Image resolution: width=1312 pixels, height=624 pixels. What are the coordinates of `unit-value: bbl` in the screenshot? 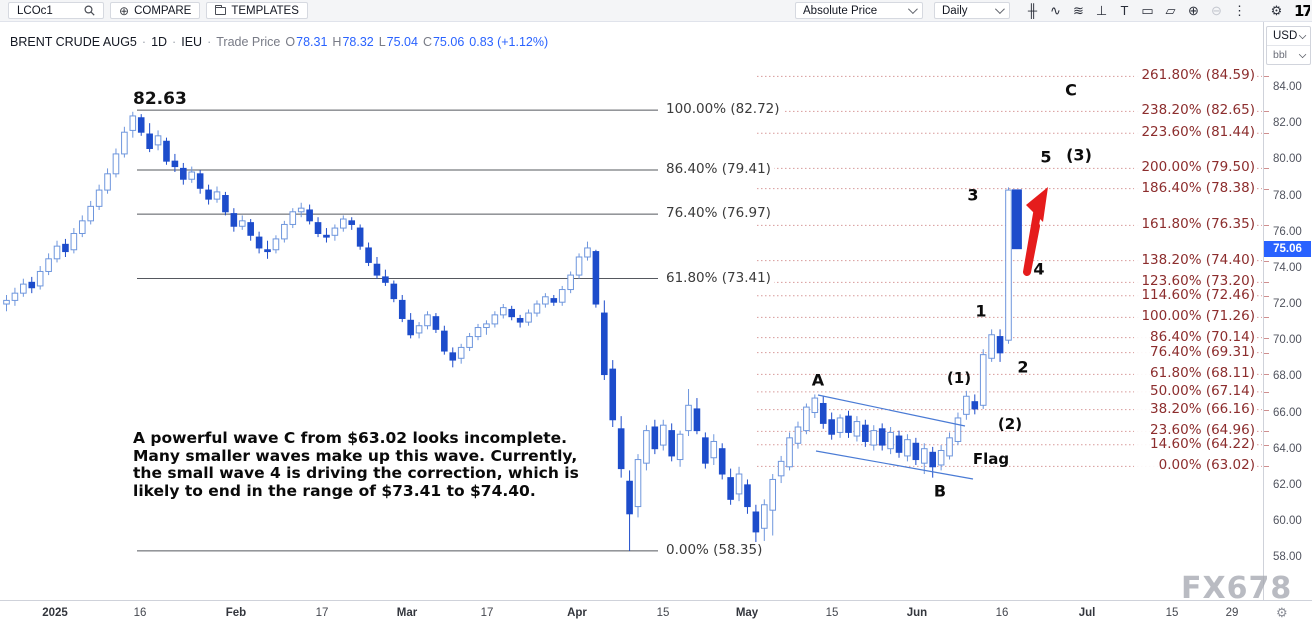 It's located at (1280, 55).